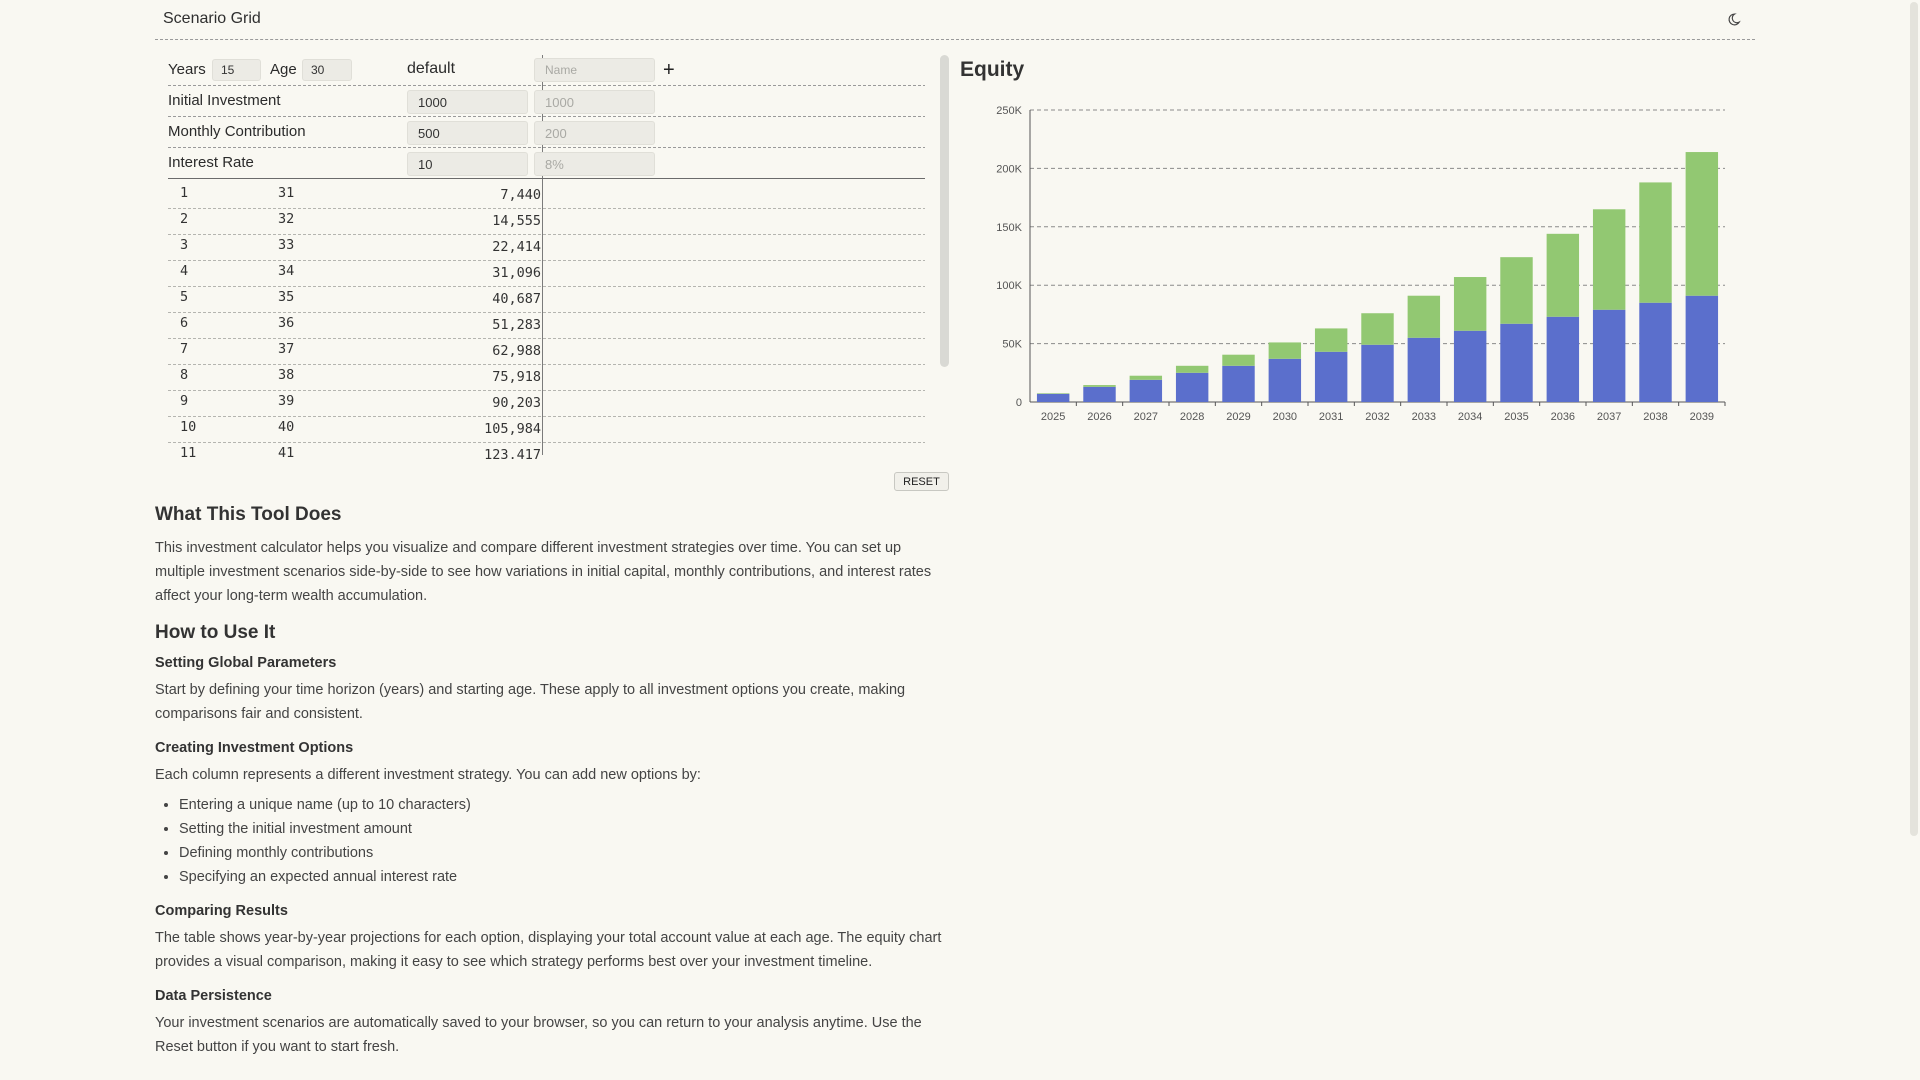  Describe the element at coordinates (184, 297) in the screenshot. I see `row-year: 5` at that location.